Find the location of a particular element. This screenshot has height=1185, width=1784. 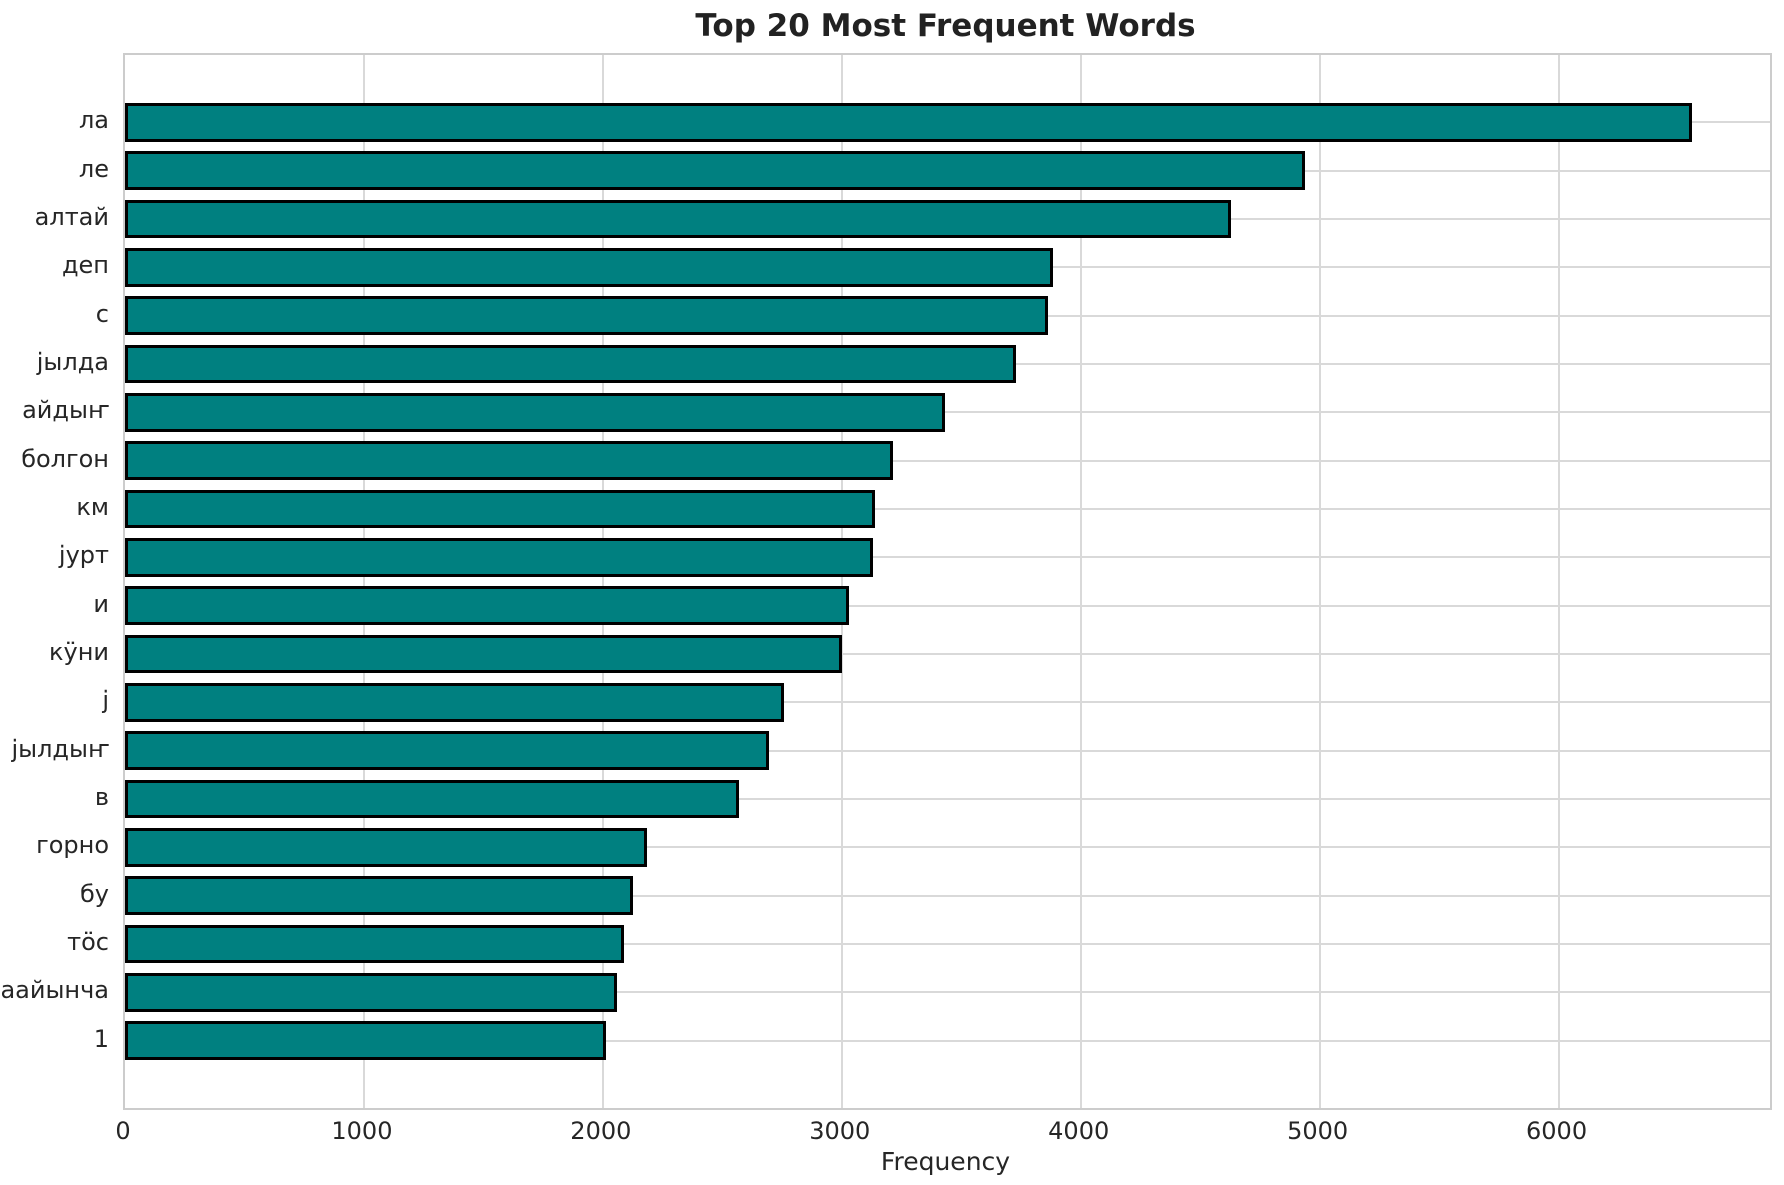

y-tick-label: ј is located at coordinates (105, 700).